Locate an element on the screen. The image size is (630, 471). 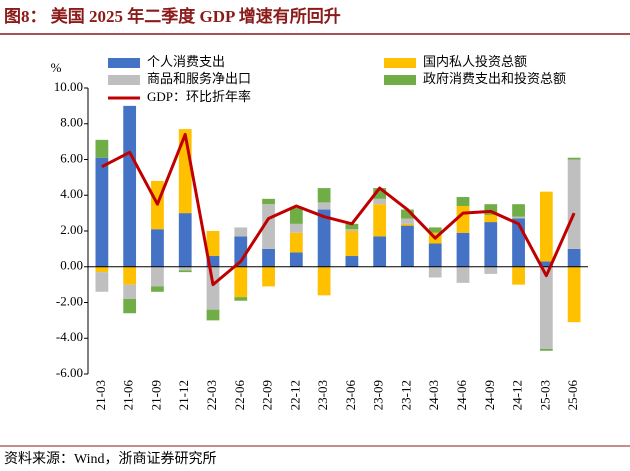
source-note: 资料来源：Wind，浙商证券研究所 is located at coordinates (110, 459).